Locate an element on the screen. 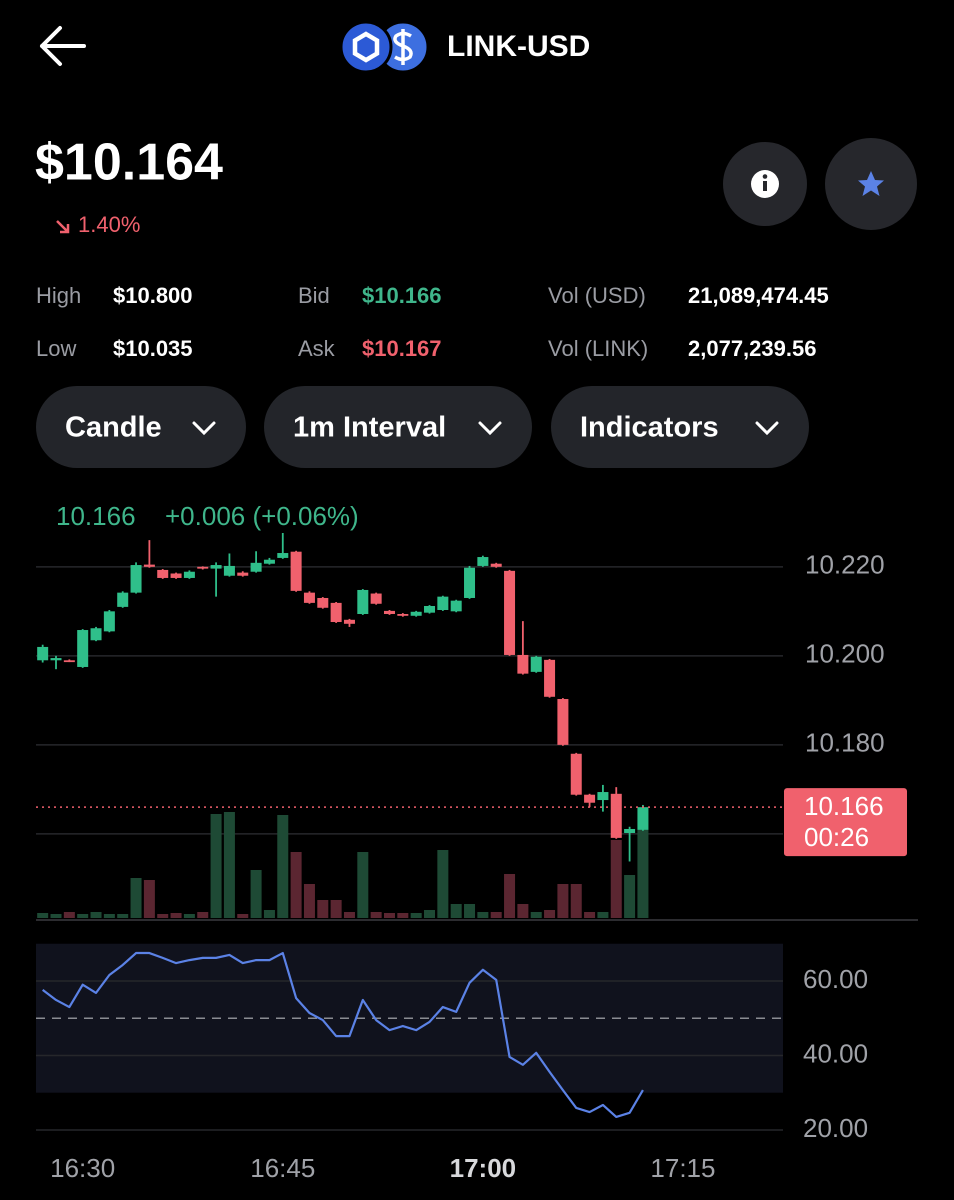 This screenshot has width=954, height=1200. stat-label: Bid is located at coordinates (314, 295).